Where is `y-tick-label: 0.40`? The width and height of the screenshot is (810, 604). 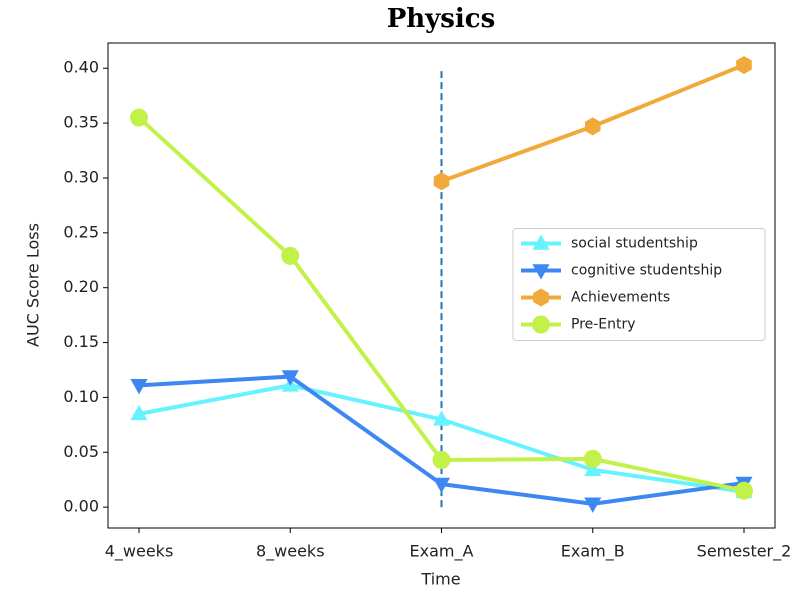 y-tick-label: 0.40 is located at coordinates (81, 67).